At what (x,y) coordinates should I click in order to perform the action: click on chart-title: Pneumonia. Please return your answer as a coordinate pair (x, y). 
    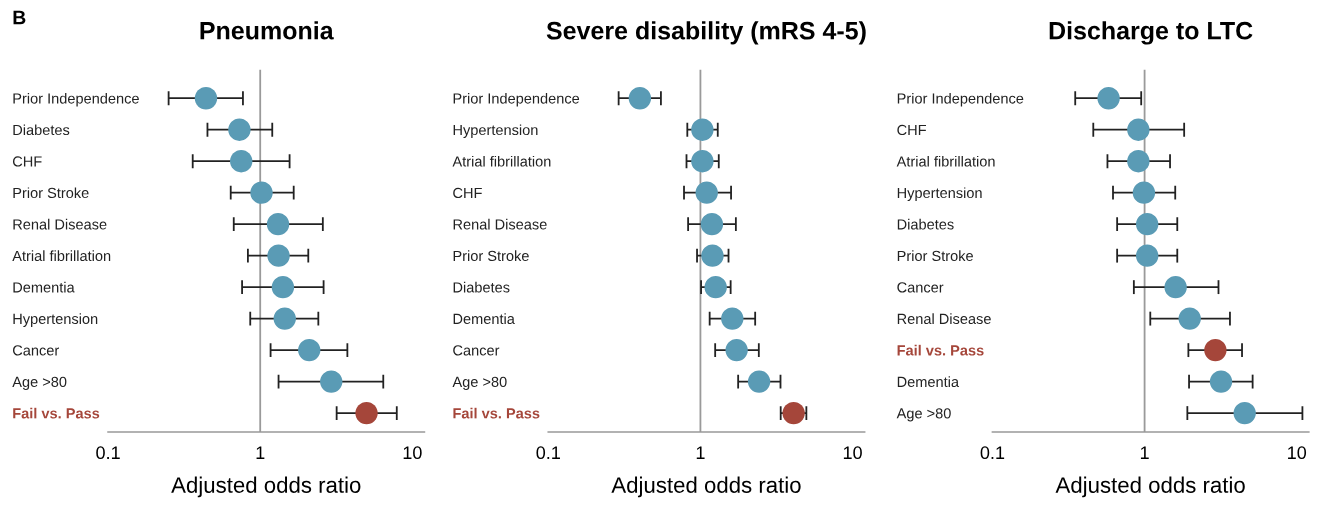
    Looking at the image, I should click on (267, 30).